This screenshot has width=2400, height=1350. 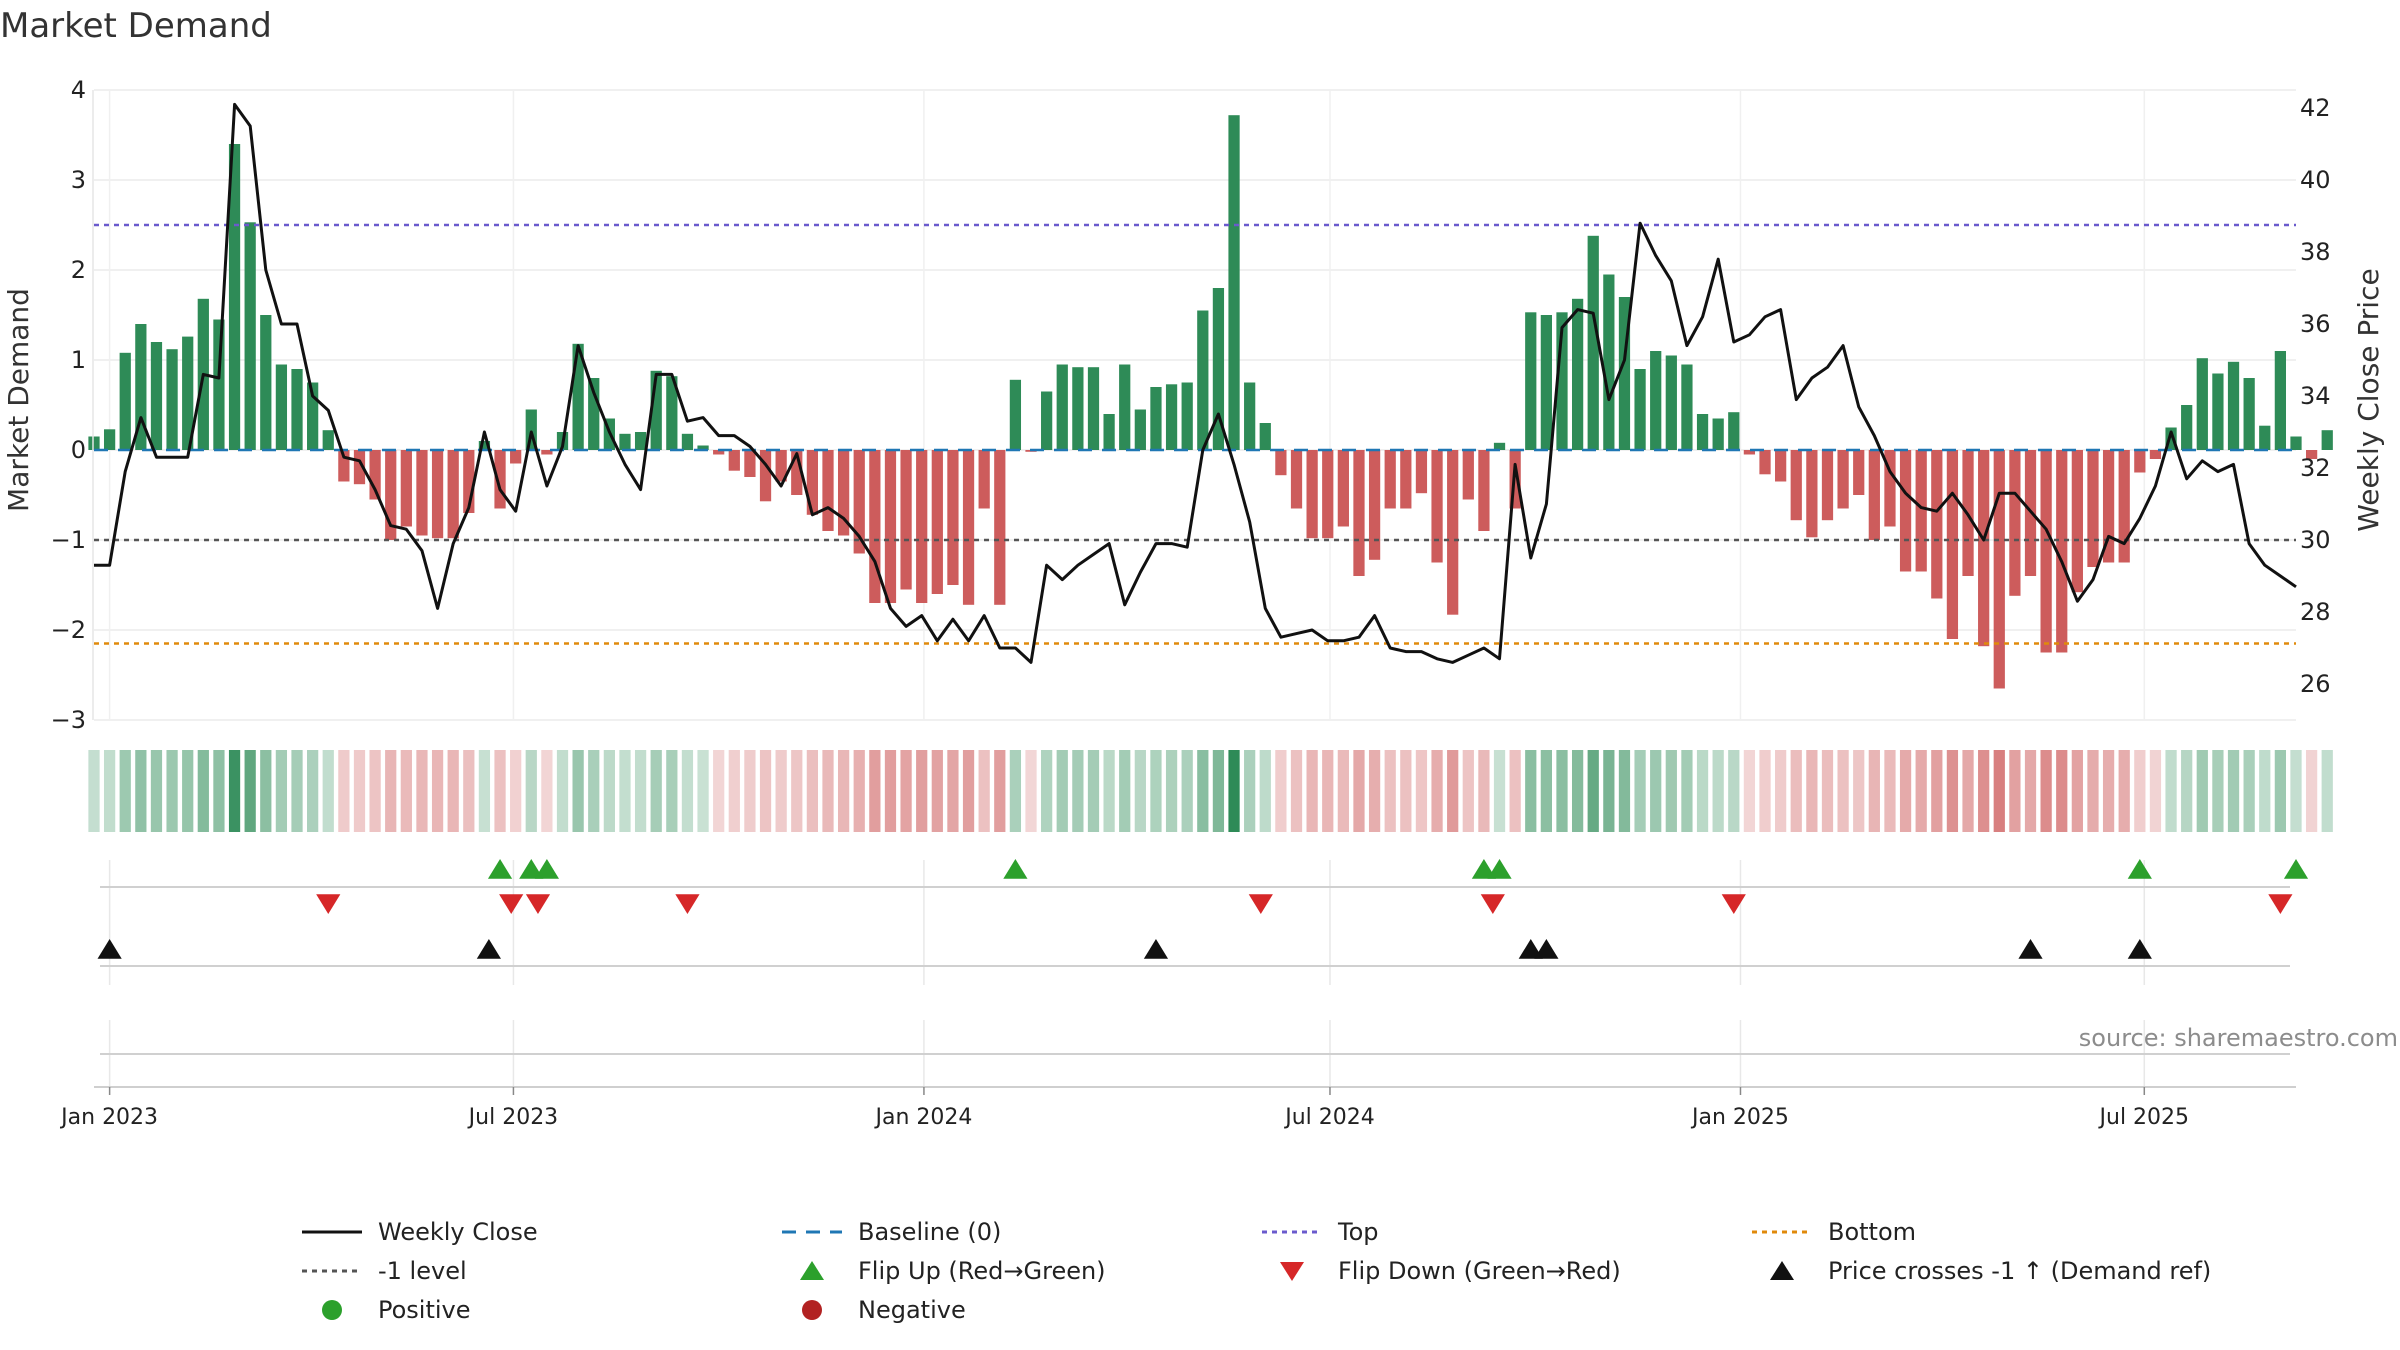 I want to click on legend-label: Flip Up (Red→Green), so click(x=982, y=1271).